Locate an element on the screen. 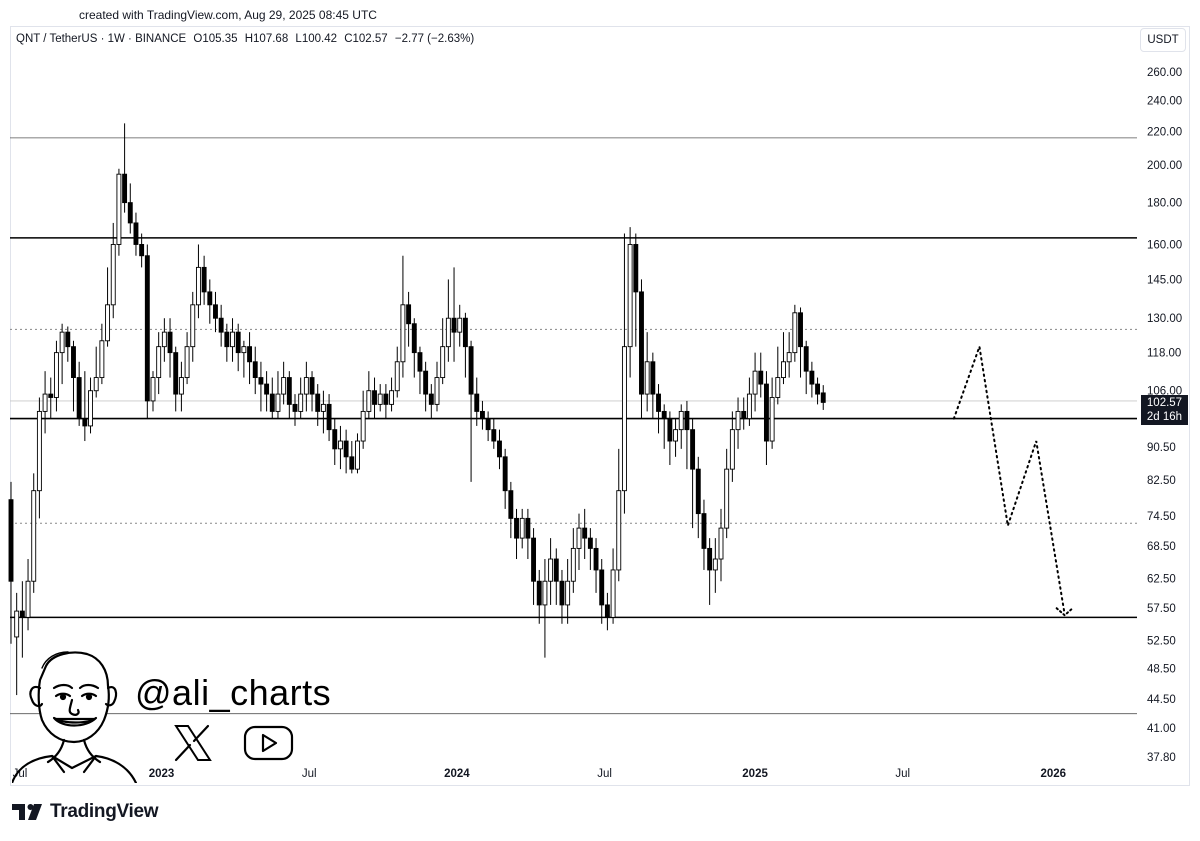  y-tick-label: 57.50 is located at coordinates (1161, 609).